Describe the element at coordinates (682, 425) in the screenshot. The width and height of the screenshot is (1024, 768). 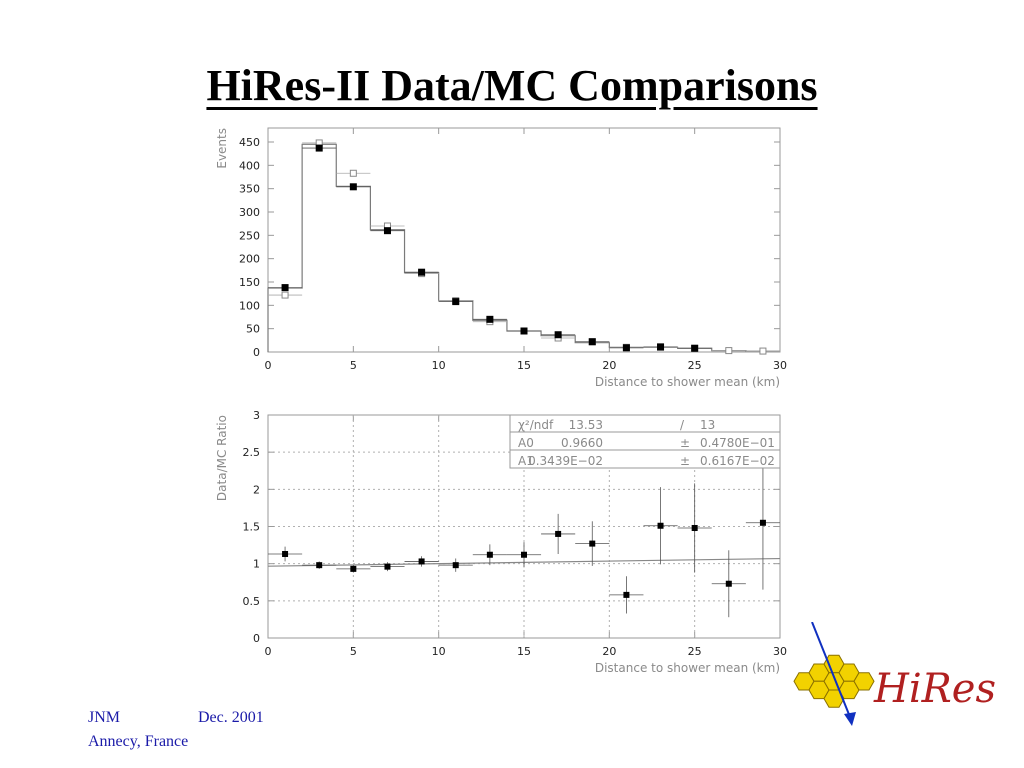
I see `fit-stats-cell: /` at that location.